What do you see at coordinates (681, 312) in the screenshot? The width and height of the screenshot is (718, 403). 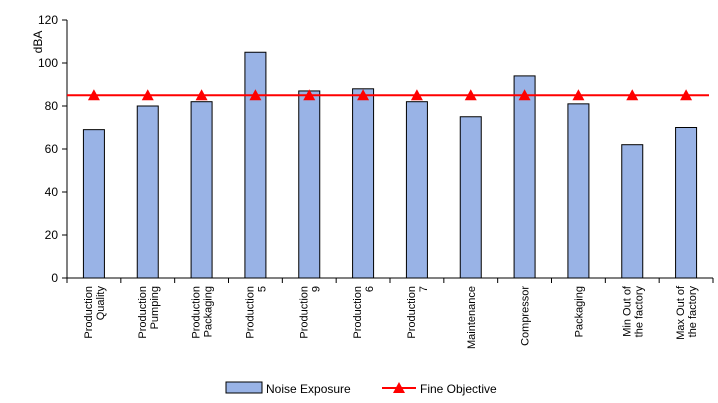 I see `x-tick-label: Max Out of` at bounding box center [681, 312].